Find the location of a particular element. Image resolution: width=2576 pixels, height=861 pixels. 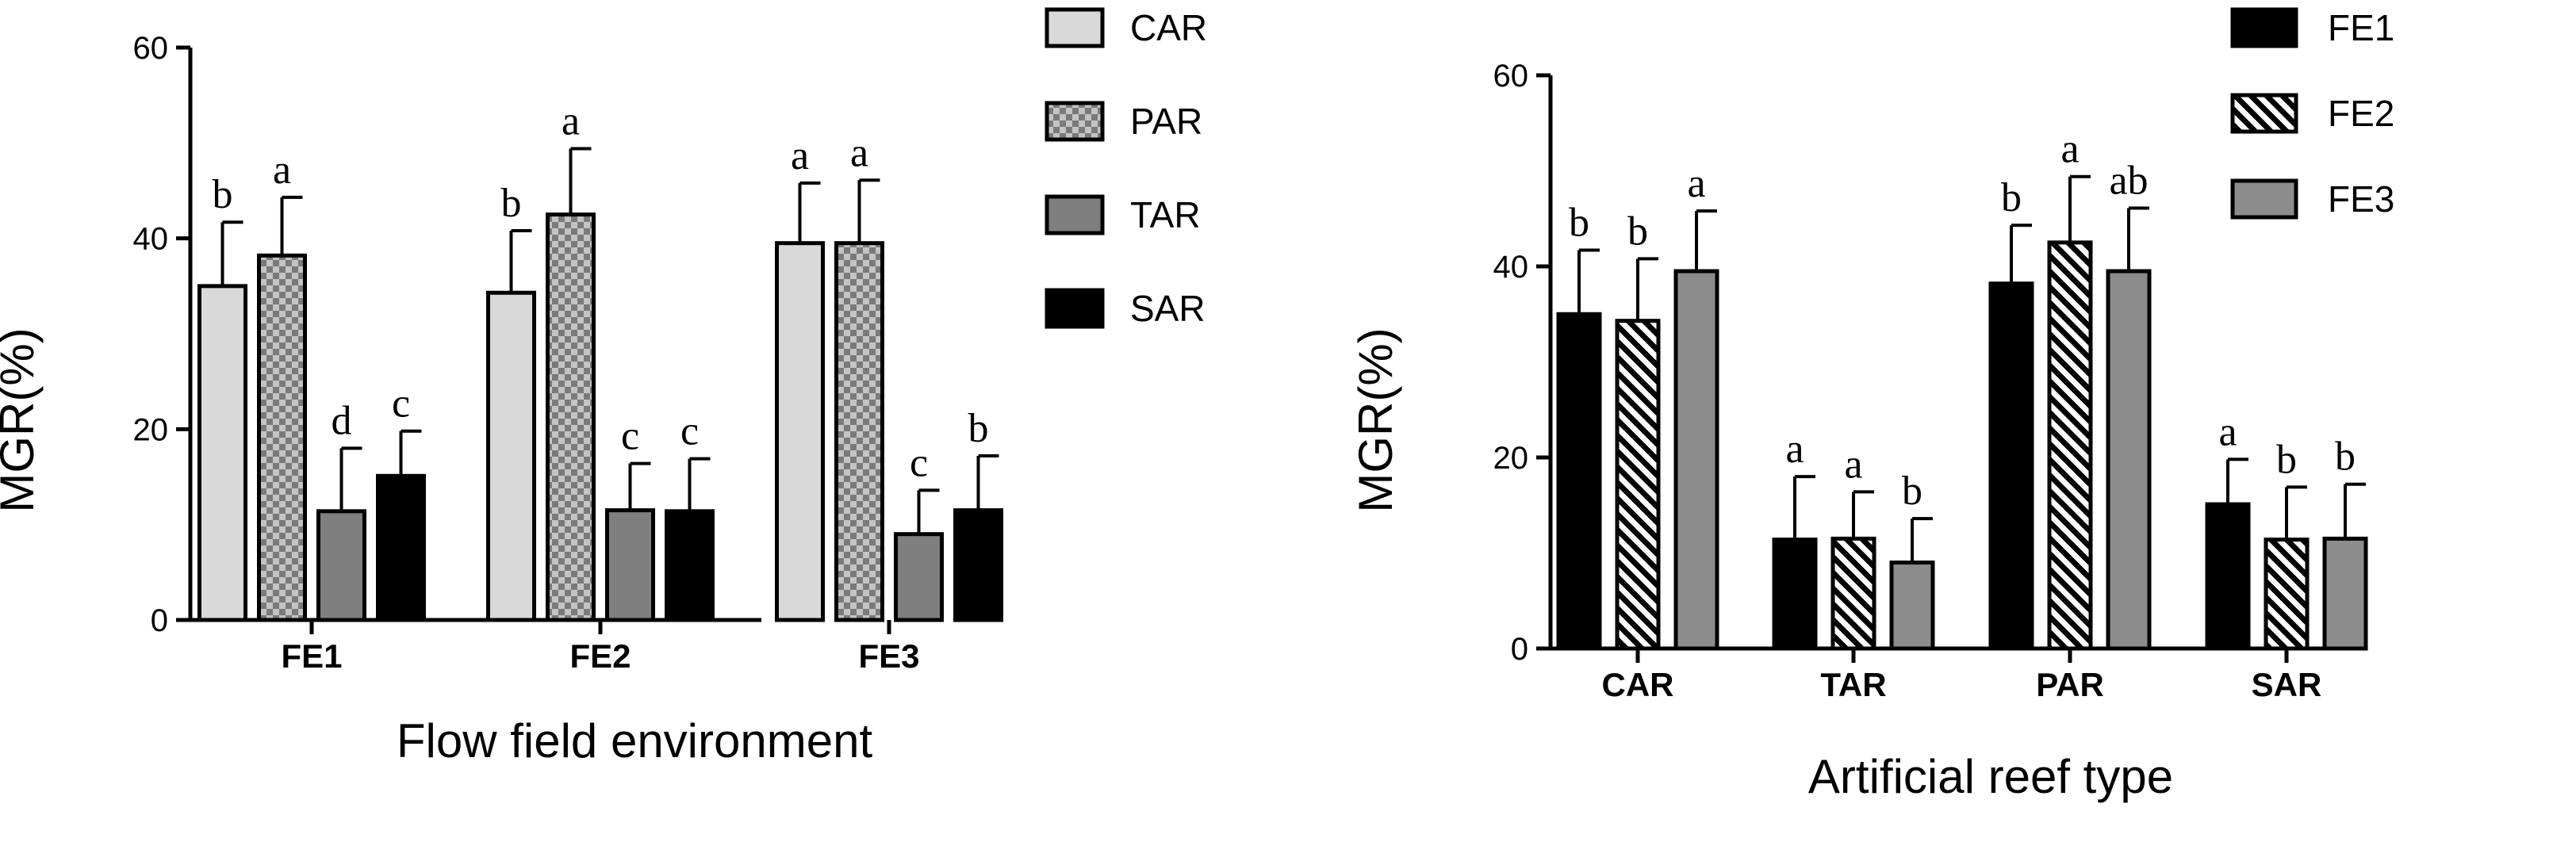

x-axis-title: Artificial reef type is located at coordinates (1991, 777).